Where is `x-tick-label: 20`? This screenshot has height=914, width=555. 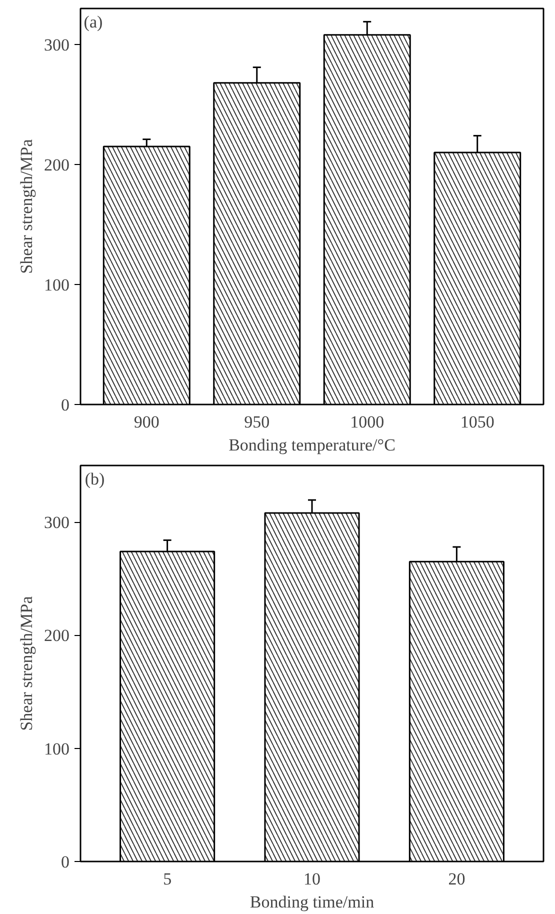 x-tick-label: 20 is located at coordinates (457, 879).